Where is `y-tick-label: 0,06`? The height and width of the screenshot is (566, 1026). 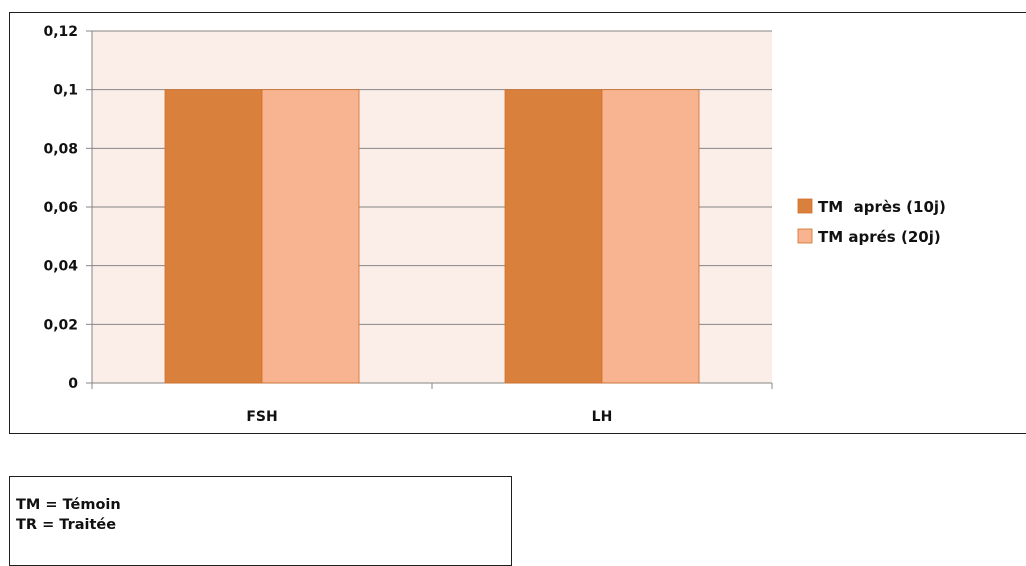
y-tick-label: 0,06 is located at coordinates (60, 208).